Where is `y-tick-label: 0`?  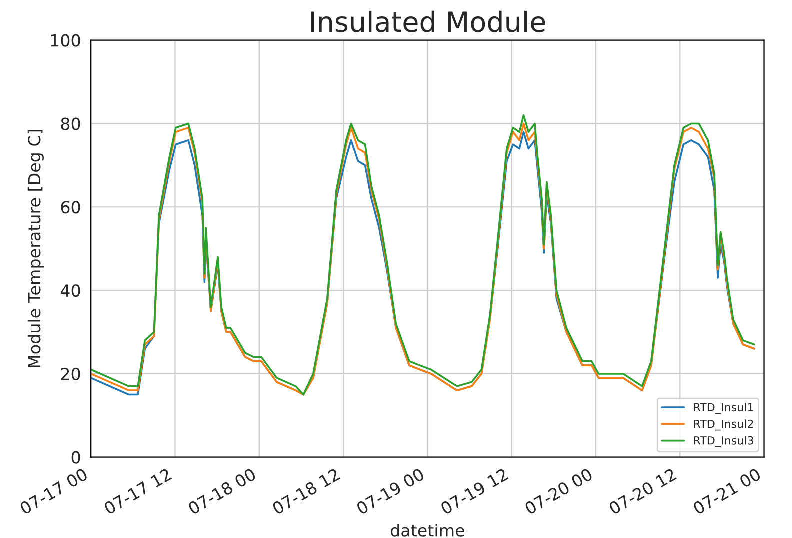
y-tick-label: 0 is located at coordinates (76, 457).